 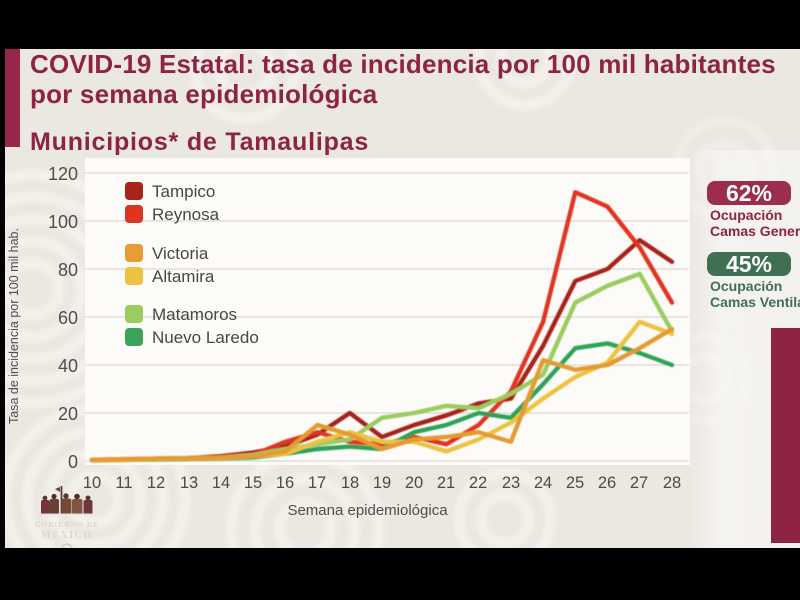 I want to click on svg-text: MÉXICO, so click(x=66, y=535).